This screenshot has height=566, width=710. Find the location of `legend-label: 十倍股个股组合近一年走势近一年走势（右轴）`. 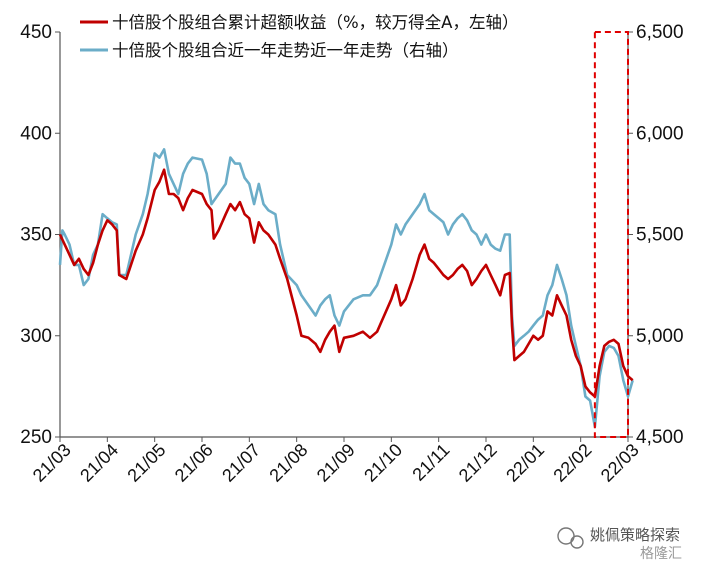

legend-label: 十倍股个股组合近一年走势近一年走势（右轴） is located at coordinates (285, 50).